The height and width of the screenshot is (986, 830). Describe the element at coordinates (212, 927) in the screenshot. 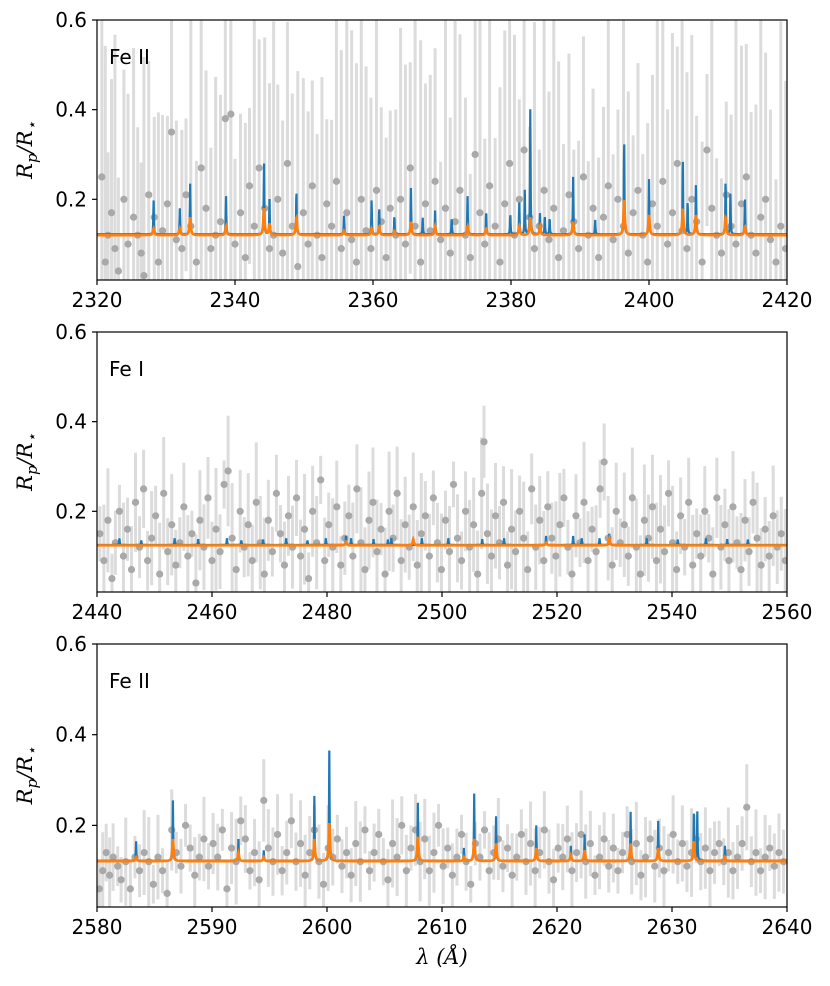

I see `x-tick-label: 2590` at that location.